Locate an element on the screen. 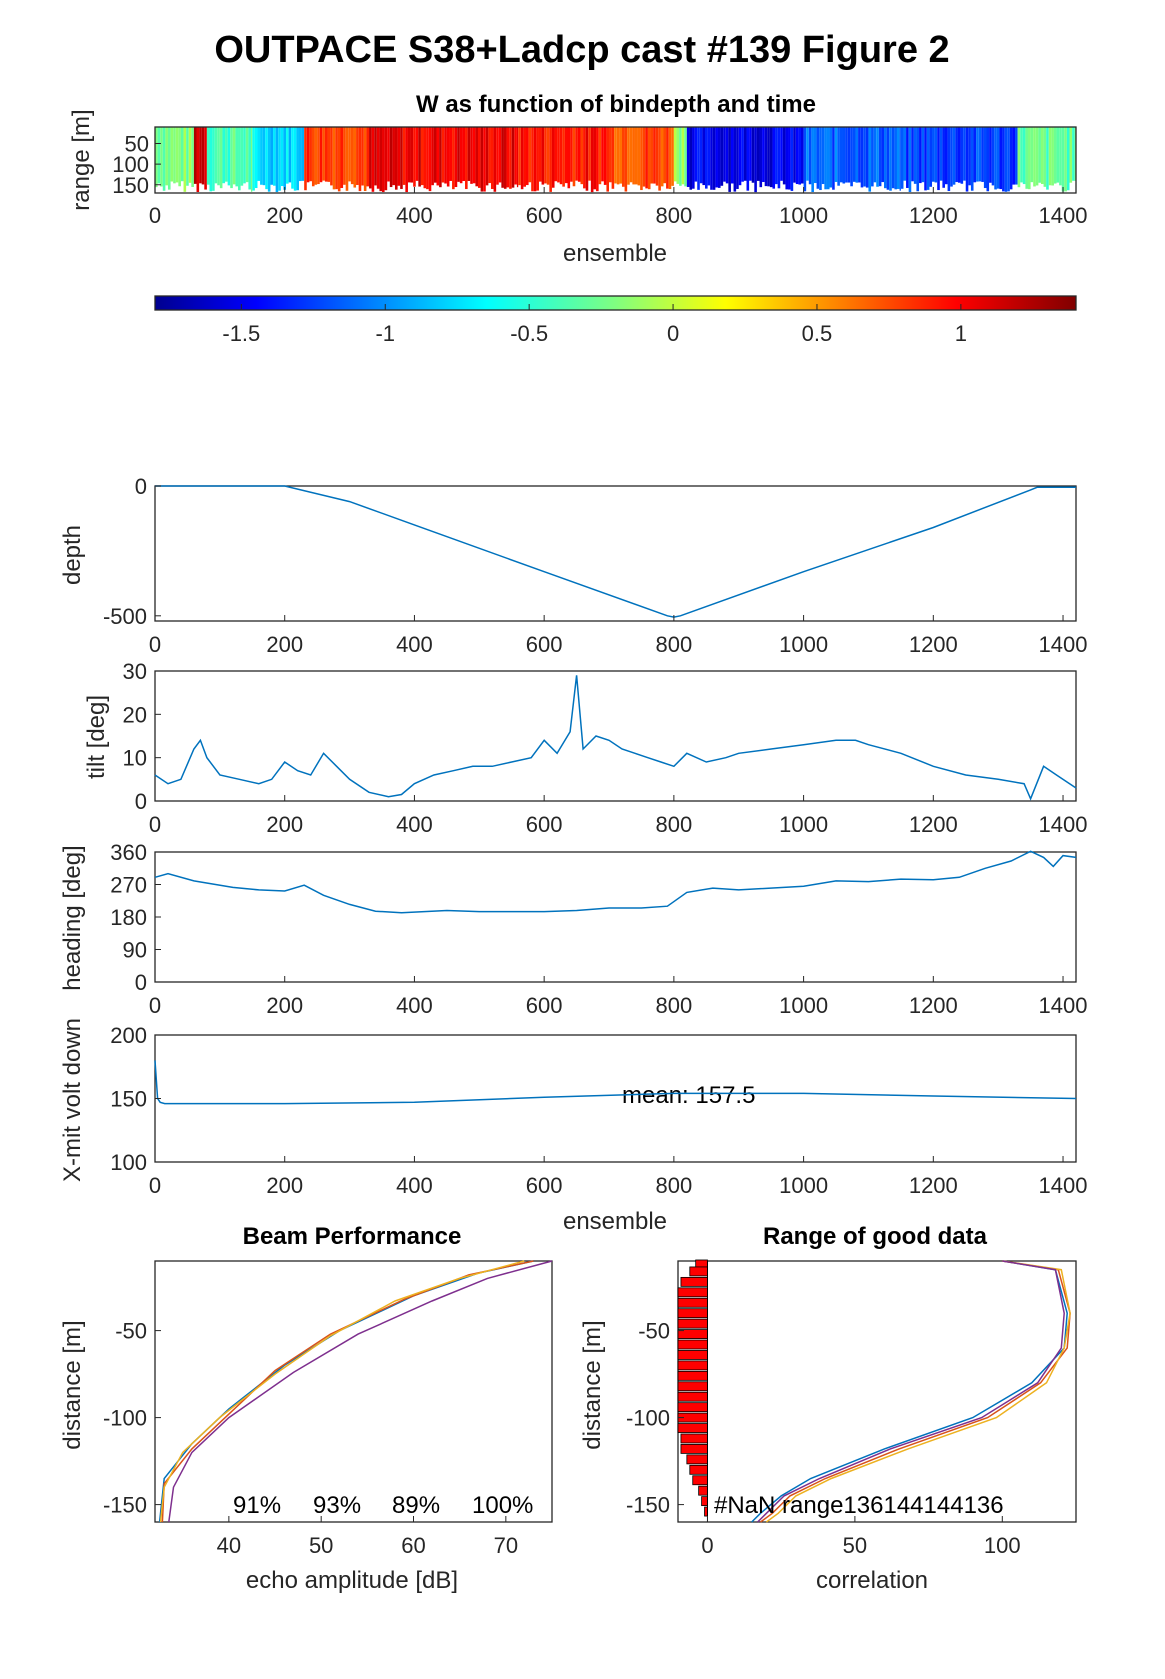 The height and width of the screenshot is (1679, 1165). tilt-xtick-label: 1200 is located at coordinates (933, 824).